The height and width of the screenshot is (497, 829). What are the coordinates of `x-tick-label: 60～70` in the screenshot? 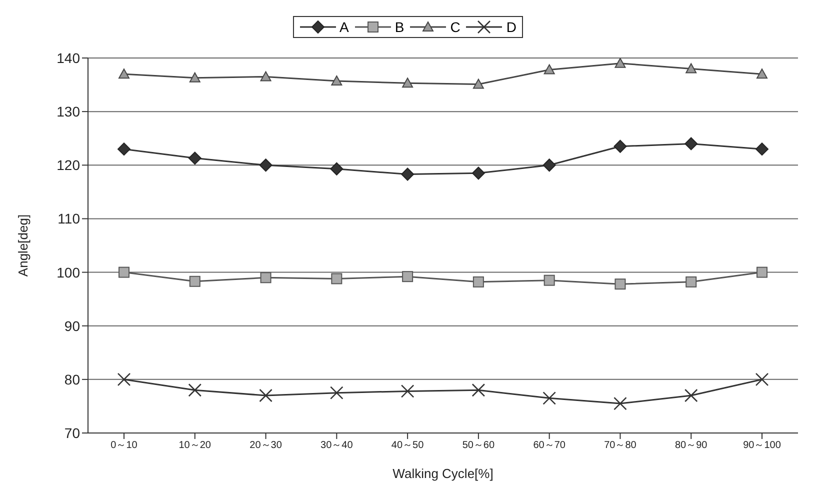 It's located at (549, 446).